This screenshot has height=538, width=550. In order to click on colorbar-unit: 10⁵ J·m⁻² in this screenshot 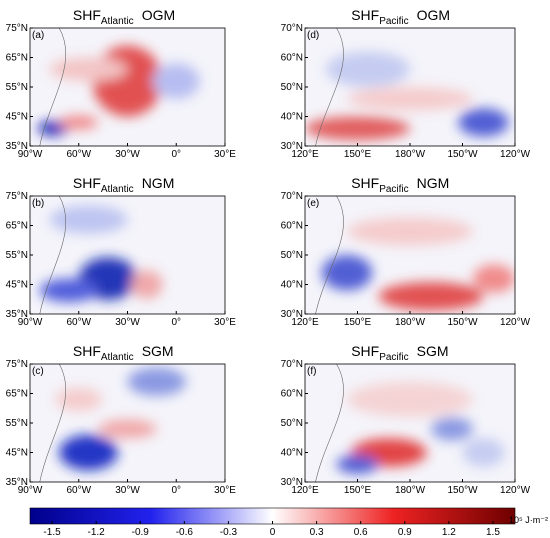, I will do `click(528, 520)`.